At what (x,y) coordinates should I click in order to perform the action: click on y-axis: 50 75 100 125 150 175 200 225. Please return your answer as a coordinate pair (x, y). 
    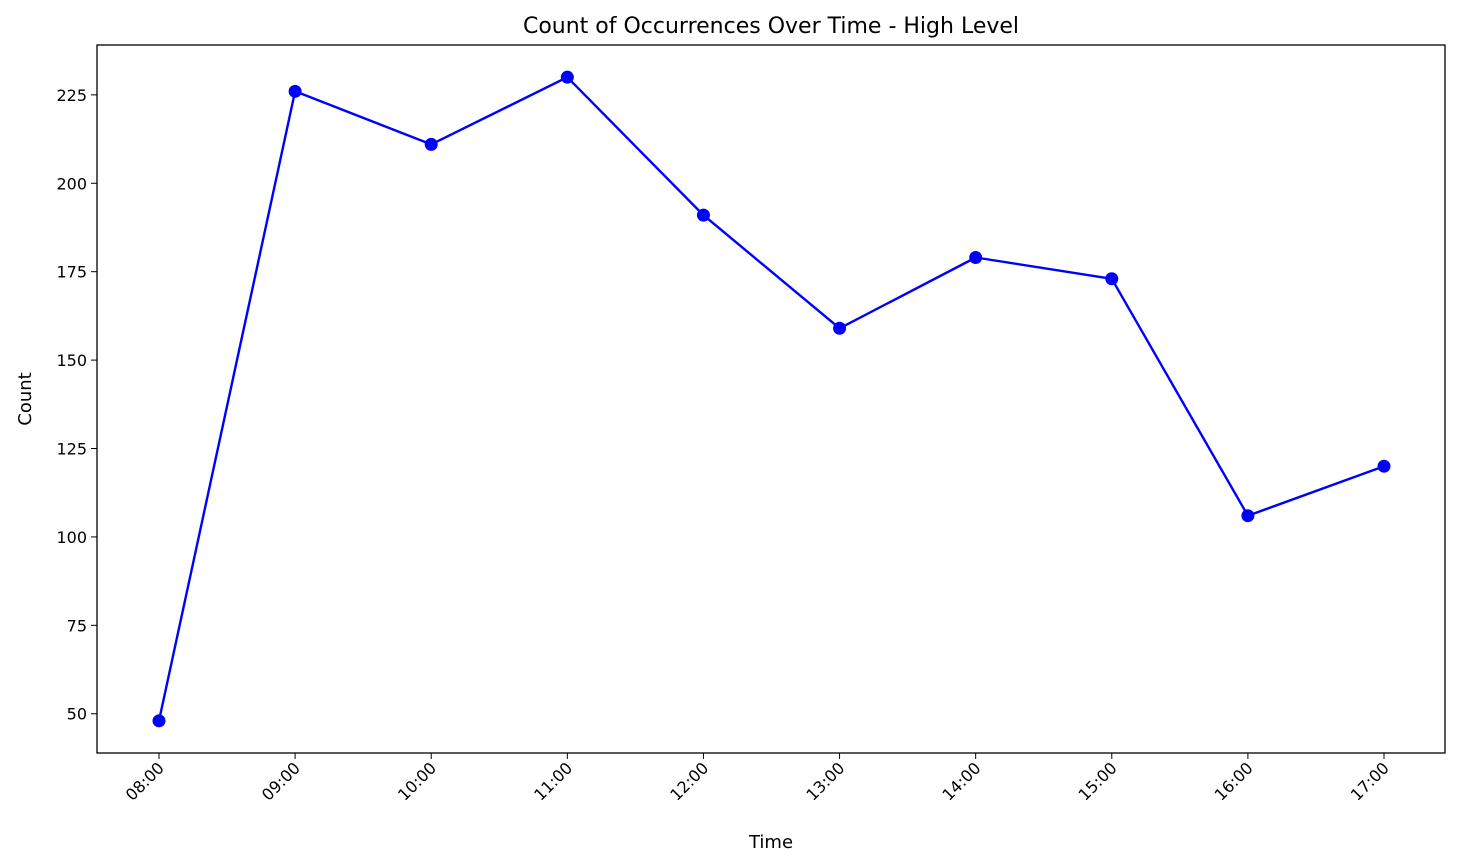
    Looking at the image, I should click on (76, 405).